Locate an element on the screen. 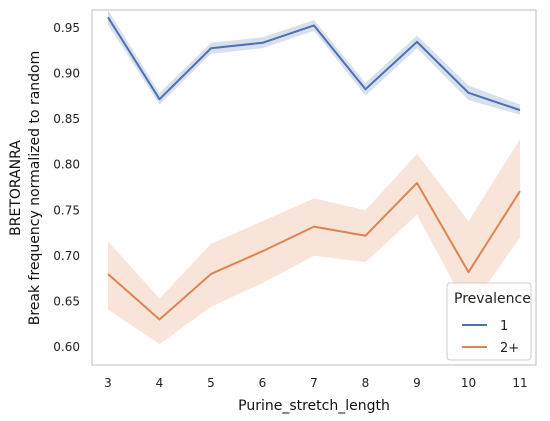 The height and width of the screenshot is (421, 550). y-axis-label-line1: BRETORANRA is located at coordinates (16, 188).